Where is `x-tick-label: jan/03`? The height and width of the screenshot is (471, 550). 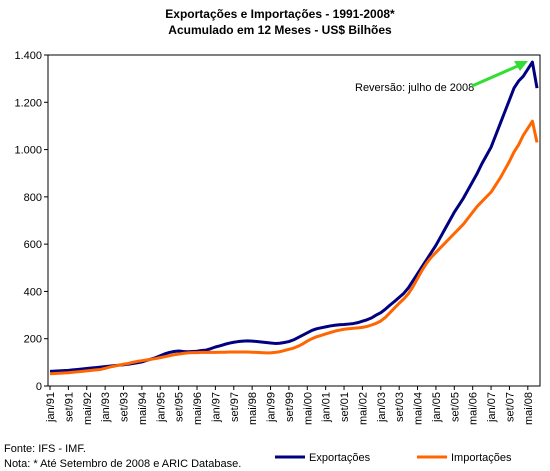 x-tick-label: jan/03 is located at coordinates (382, 407).